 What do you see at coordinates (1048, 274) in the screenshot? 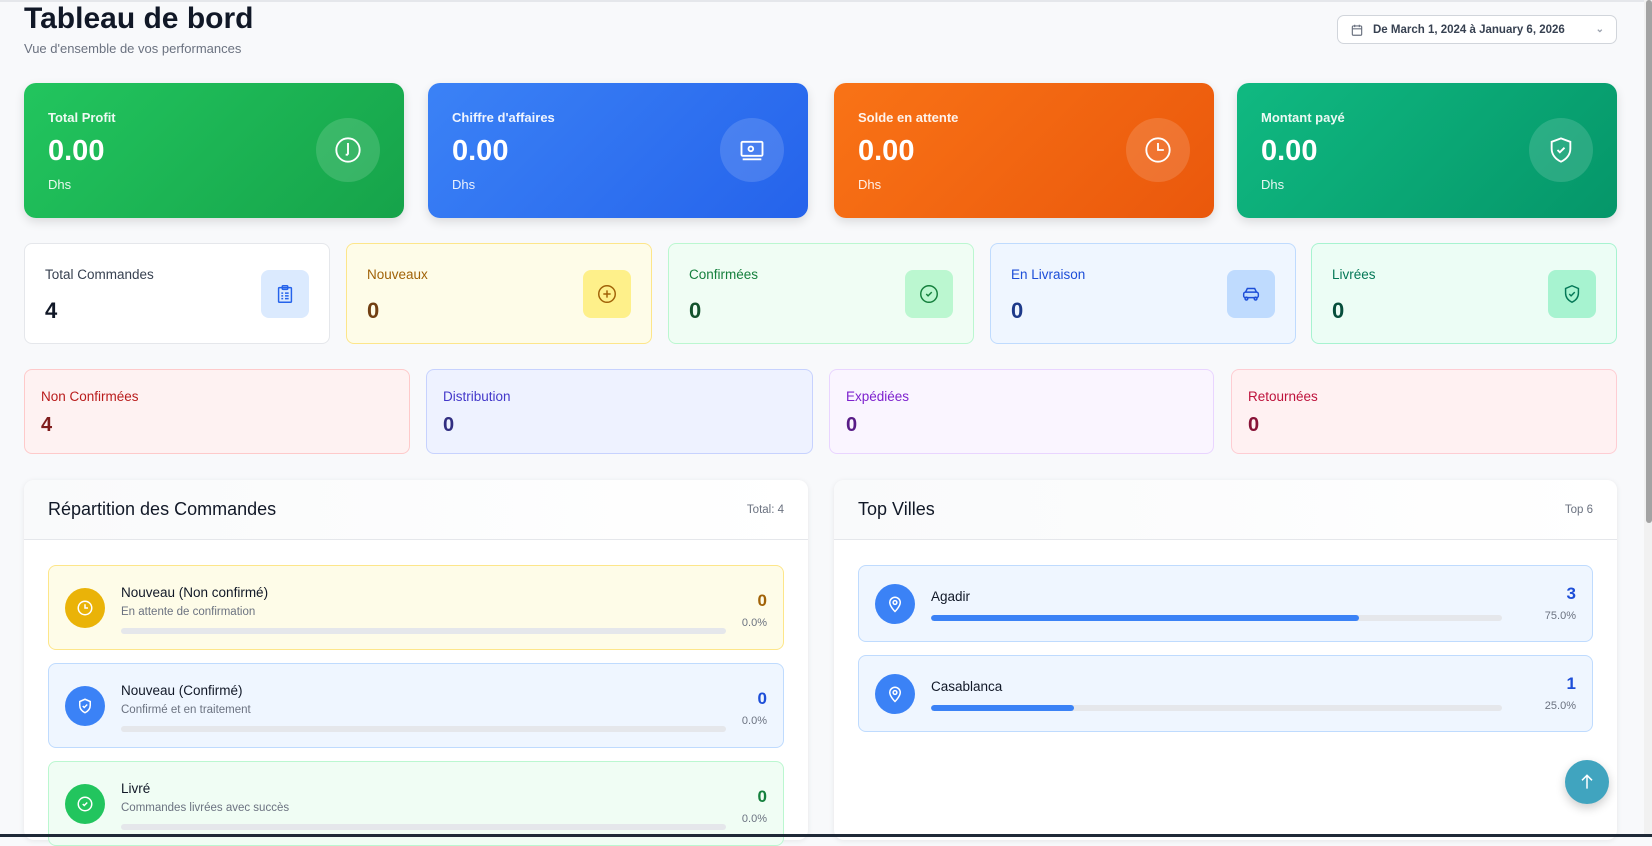
I see `stat-label: En Livraison` at bounding box center [1048, 274].